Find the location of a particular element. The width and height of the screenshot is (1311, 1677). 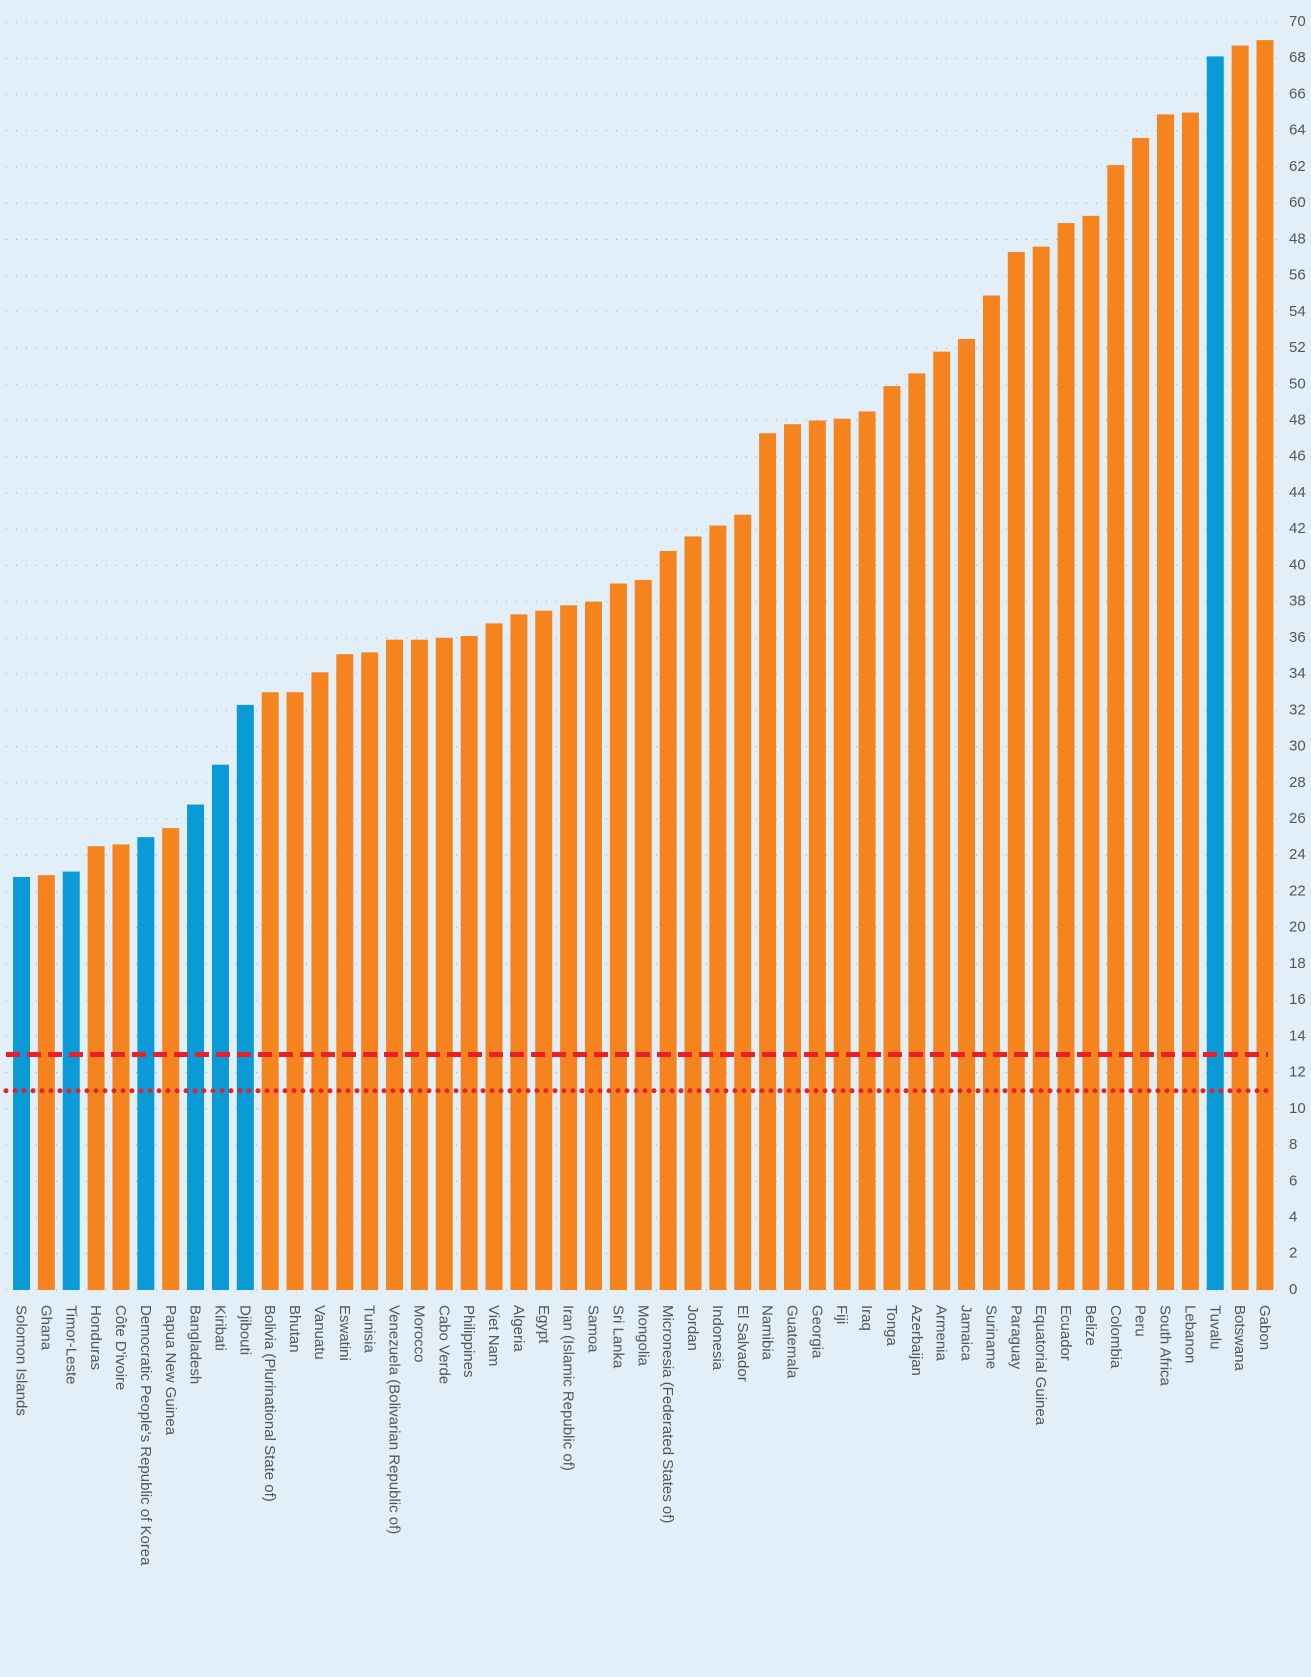

y-tick-label: 68 is located at coordinates (1297, 57).